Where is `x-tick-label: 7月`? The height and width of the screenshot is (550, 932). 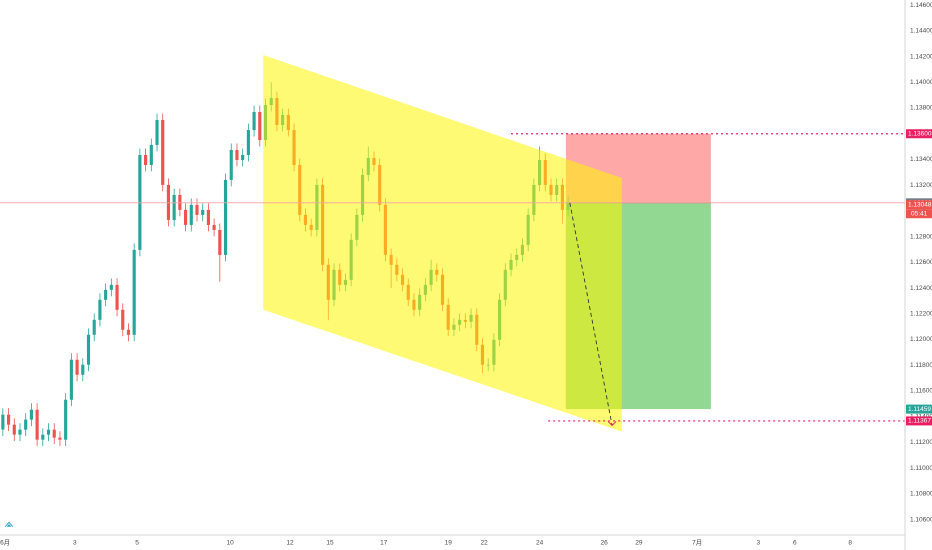 x-tick-label: 7月 is located at coordinates (697, 543).